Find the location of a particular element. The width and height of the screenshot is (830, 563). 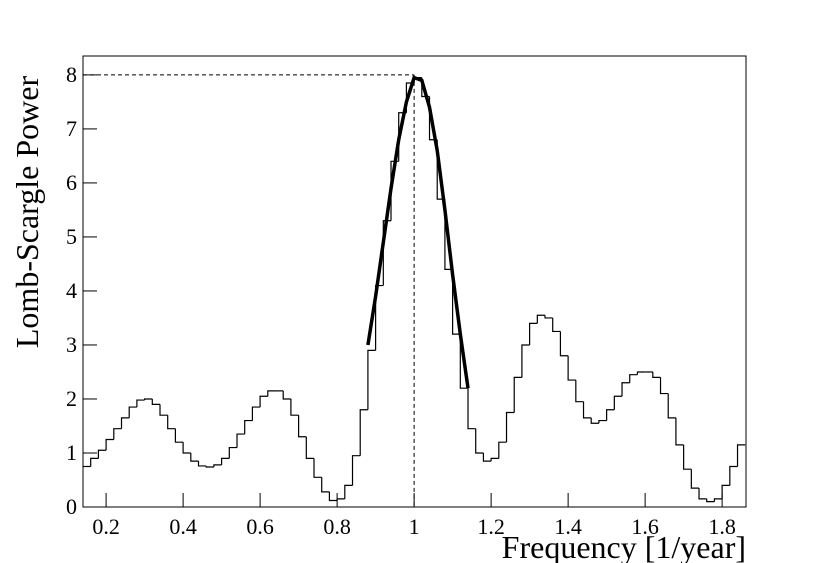

y-tick-label: 6 is located at coordinates (71, 182).